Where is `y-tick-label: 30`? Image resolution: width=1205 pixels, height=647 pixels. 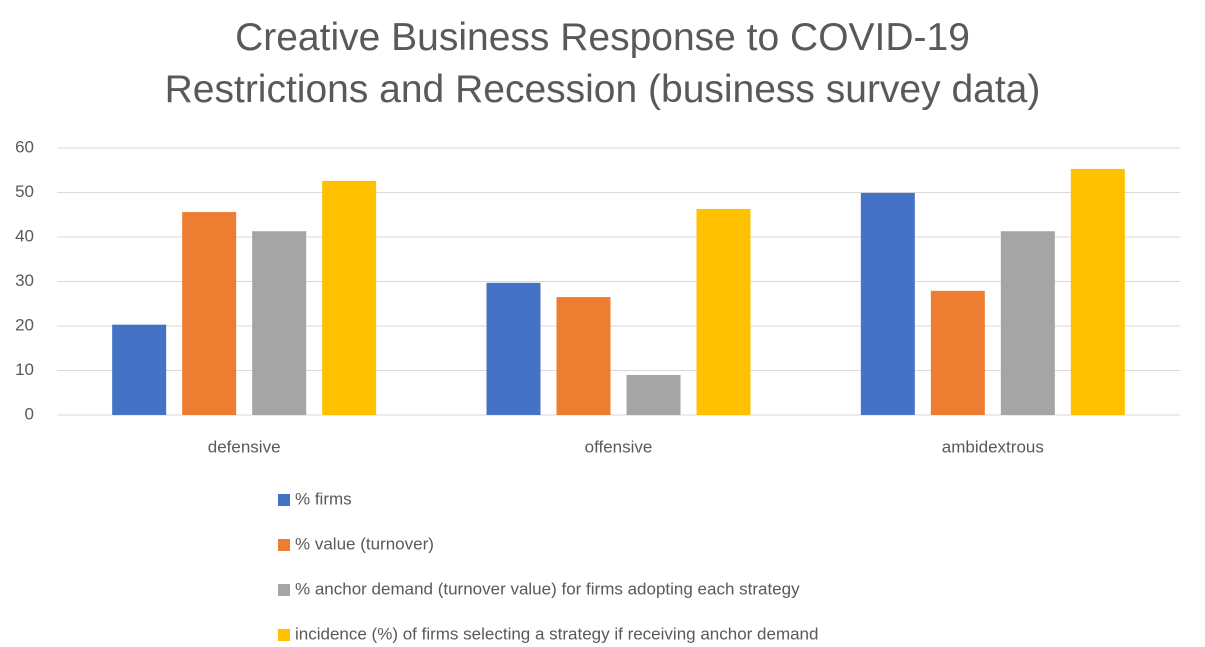 y-tick-label: 30 is located at coordinates (24, 280).